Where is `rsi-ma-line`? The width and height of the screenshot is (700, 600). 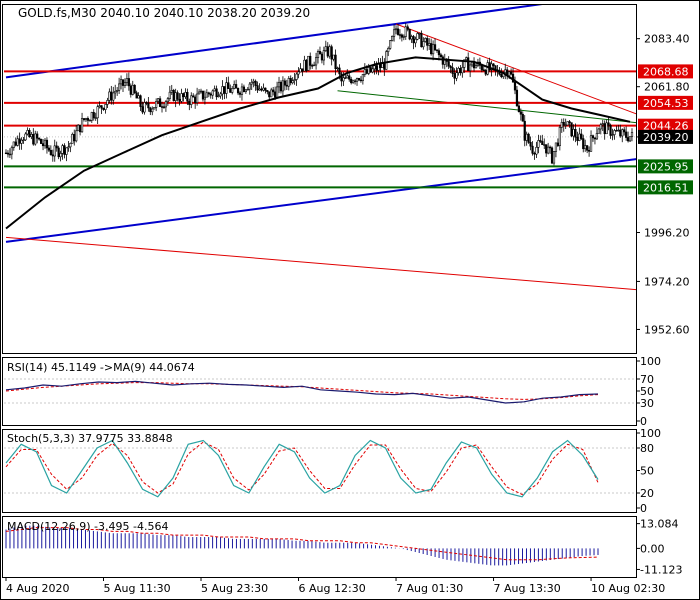 rsi-ma-line is located at coordinates (302, 391).